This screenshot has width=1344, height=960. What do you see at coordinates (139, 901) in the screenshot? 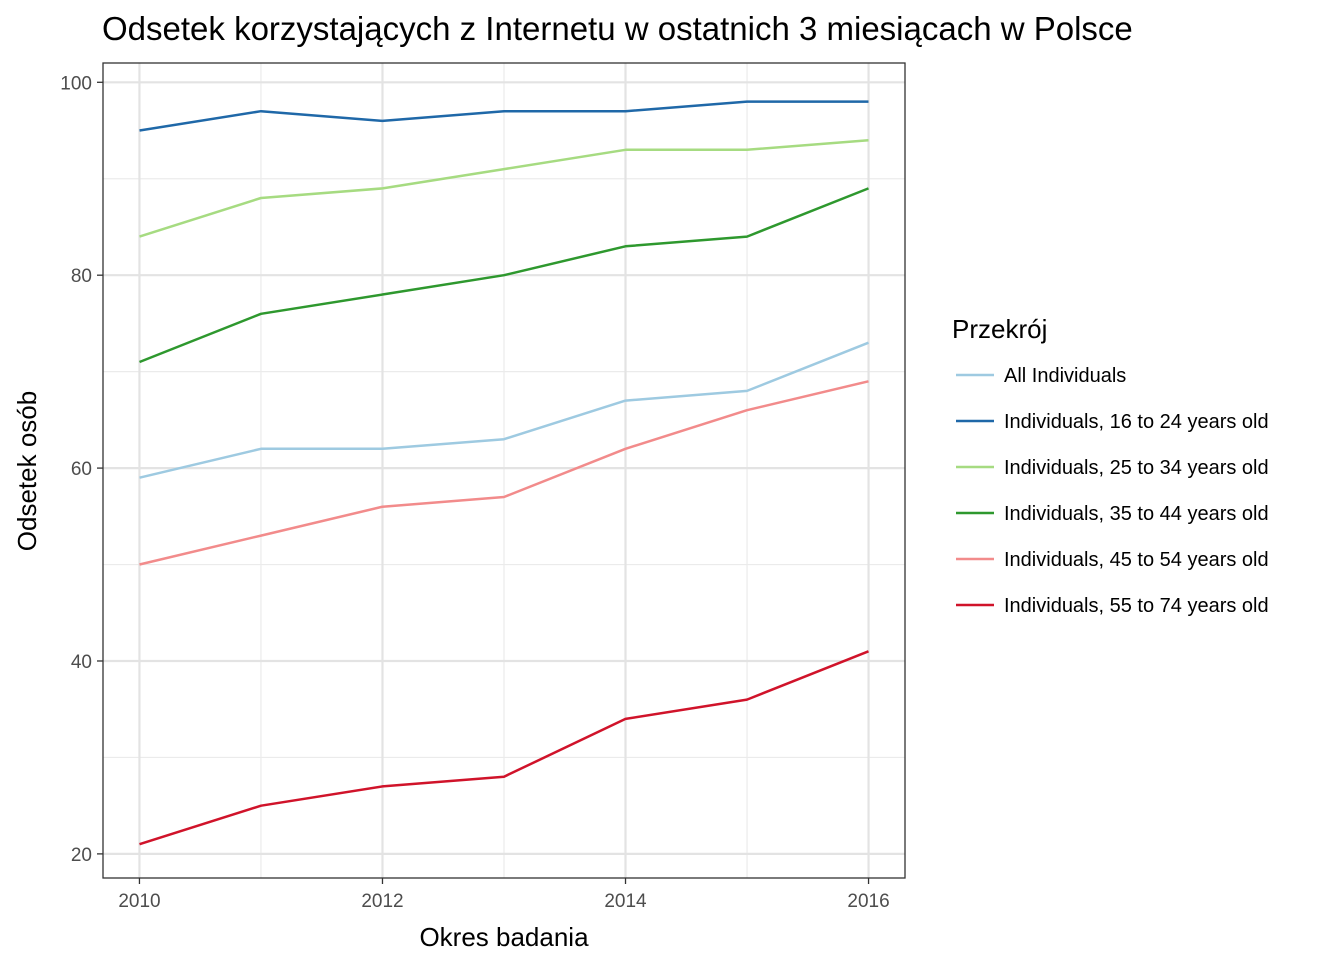
I see `x-tick-label: 2010` at bounding box center [139, 901].